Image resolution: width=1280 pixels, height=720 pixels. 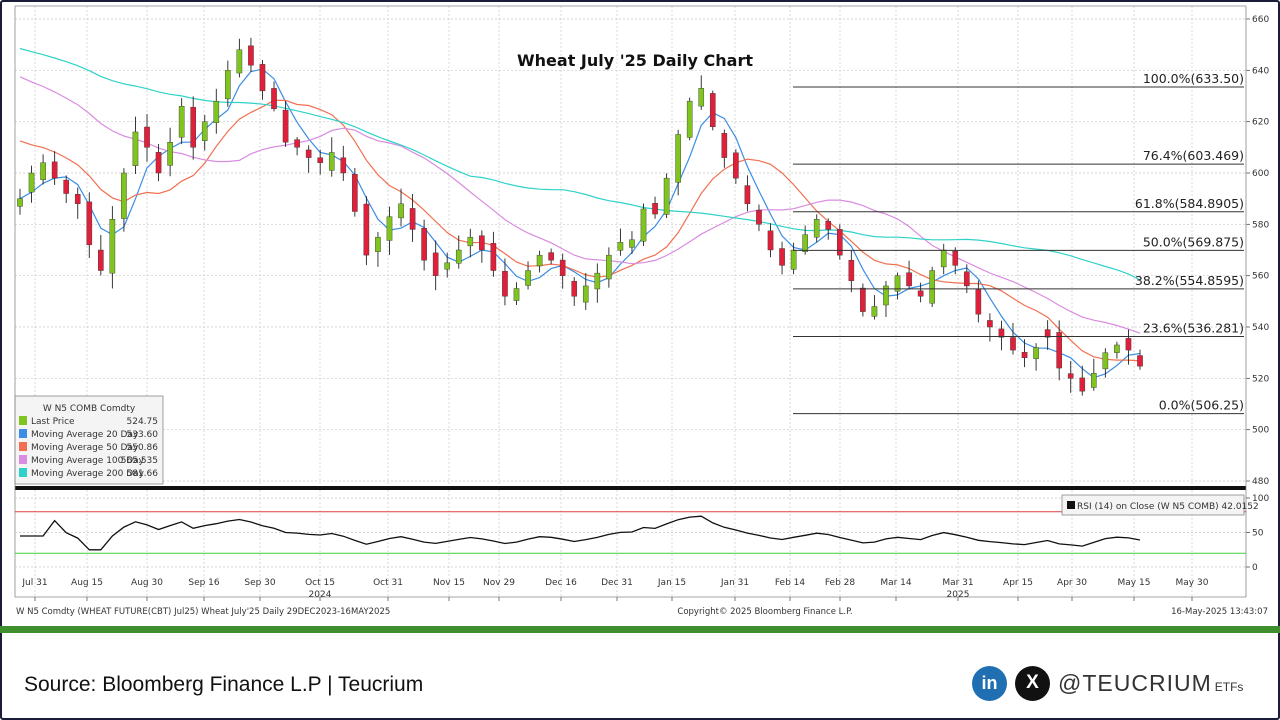 I want to click on legend-value: 581.66, so click(x=143, y=474).